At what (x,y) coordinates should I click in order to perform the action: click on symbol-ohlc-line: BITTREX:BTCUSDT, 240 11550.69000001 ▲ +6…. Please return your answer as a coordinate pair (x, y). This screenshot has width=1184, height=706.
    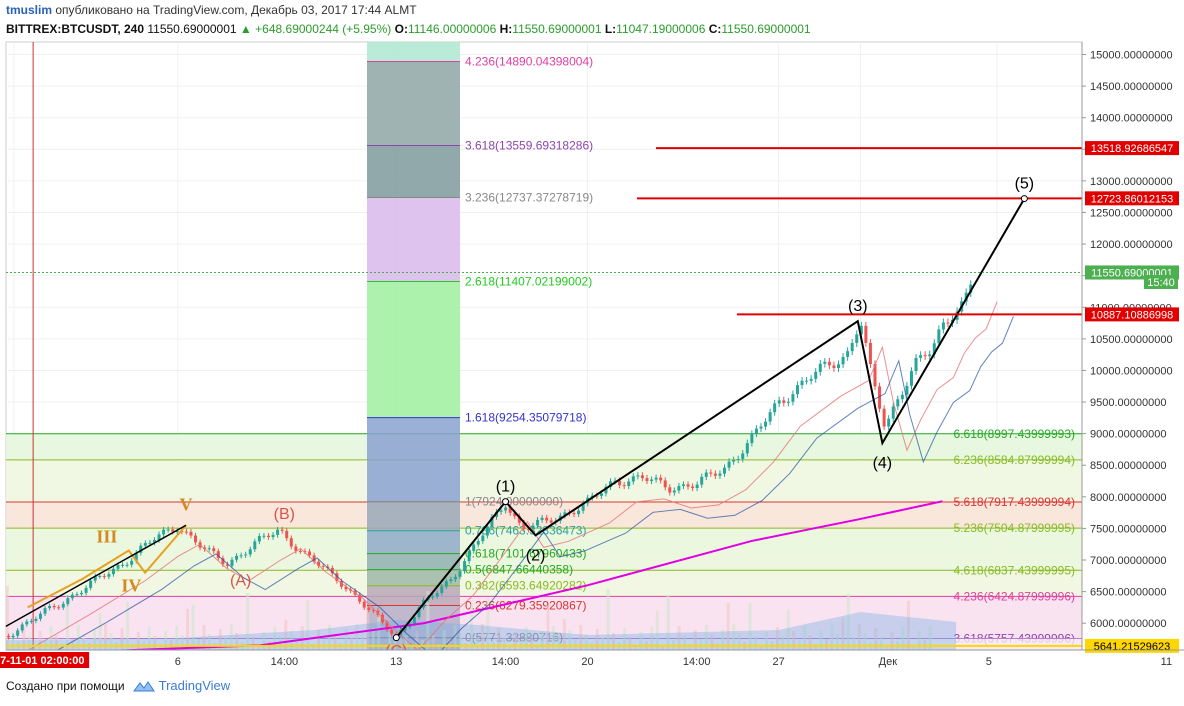
    Looking at the image, I should click on (408, 29).